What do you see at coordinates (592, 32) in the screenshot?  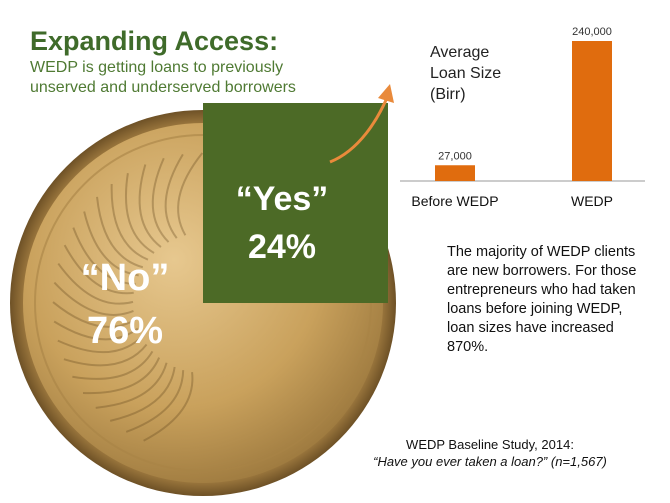 I see `bar-data-label-wedp: 240,000` at bounding box center [592, 32].